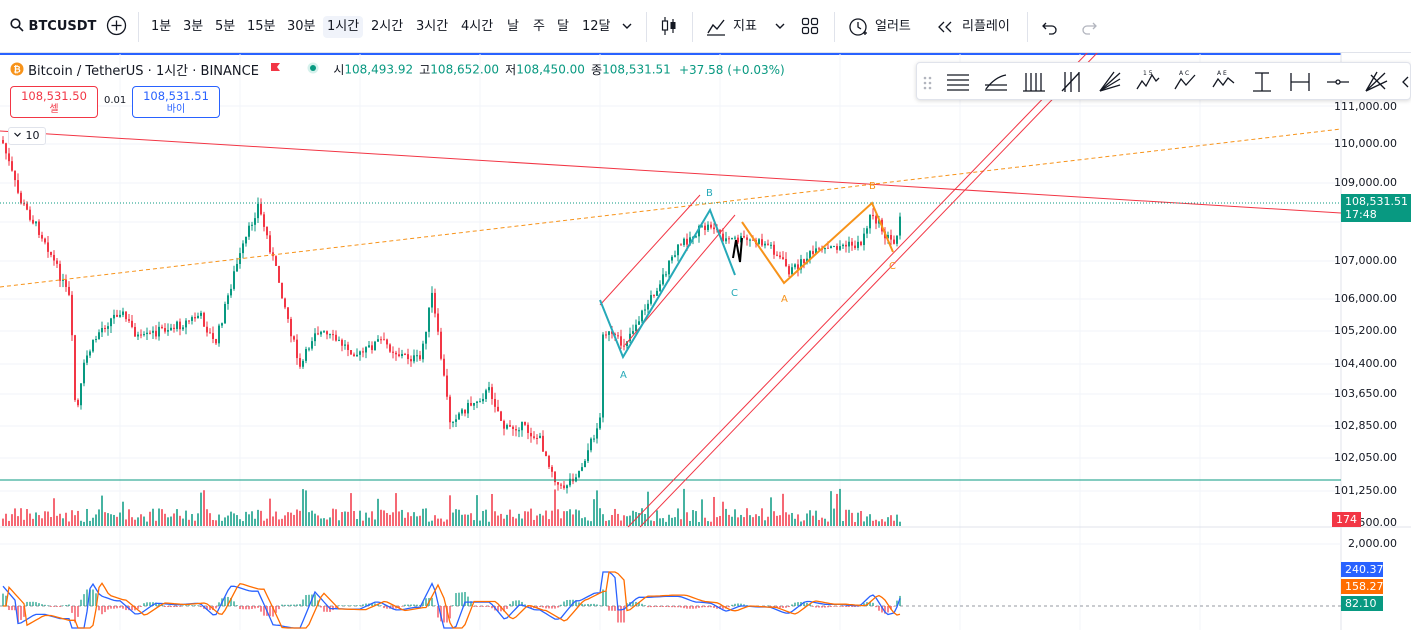  Describe the element at coordinates (669, 30) in the screenshot. I see `candlestick-icon` at that location.